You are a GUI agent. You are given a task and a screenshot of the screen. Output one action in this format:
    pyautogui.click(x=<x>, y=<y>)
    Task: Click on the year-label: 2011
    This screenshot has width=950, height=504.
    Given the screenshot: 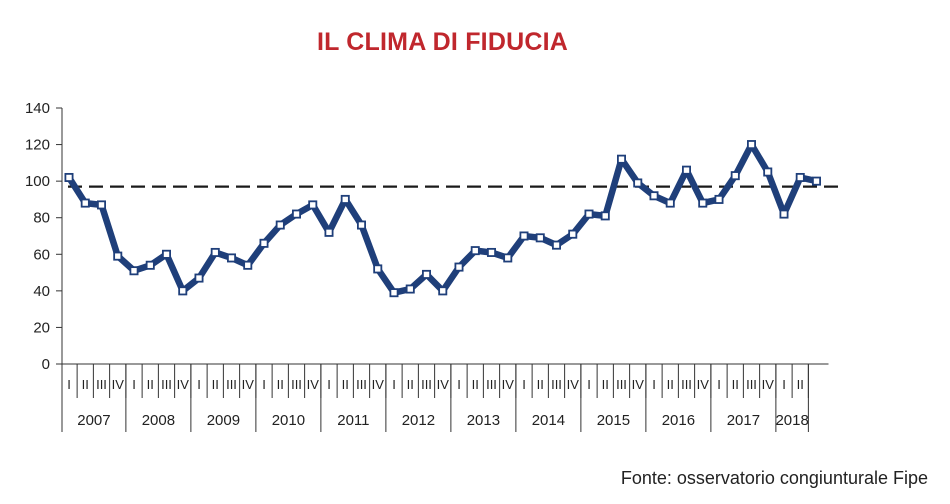 What is the action you would take?
    pyautogui.click(x=353, y=420)
    